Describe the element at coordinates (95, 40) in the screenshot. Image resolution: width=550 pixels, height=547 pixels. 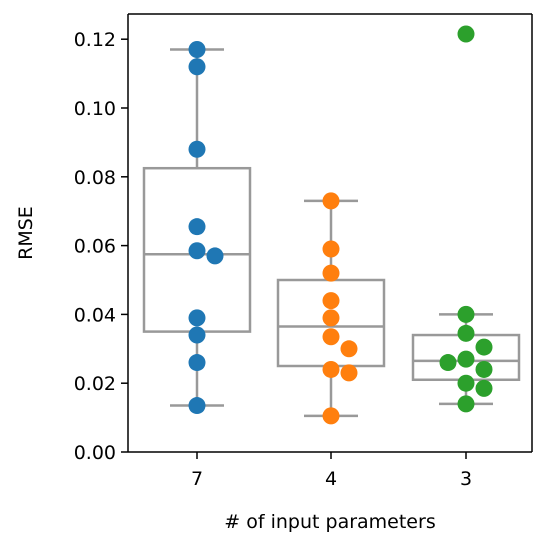
I see `y-tick-label: 0.12` at that location.